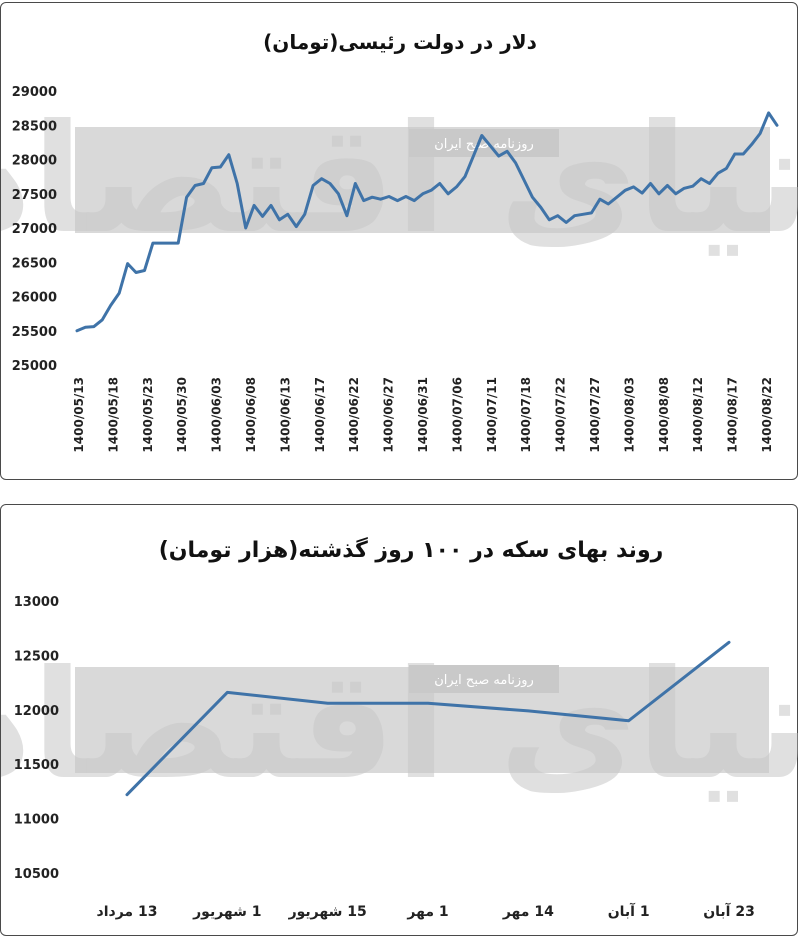  I want to click on x-category-label: 15 شهریور, so click(327, 912).